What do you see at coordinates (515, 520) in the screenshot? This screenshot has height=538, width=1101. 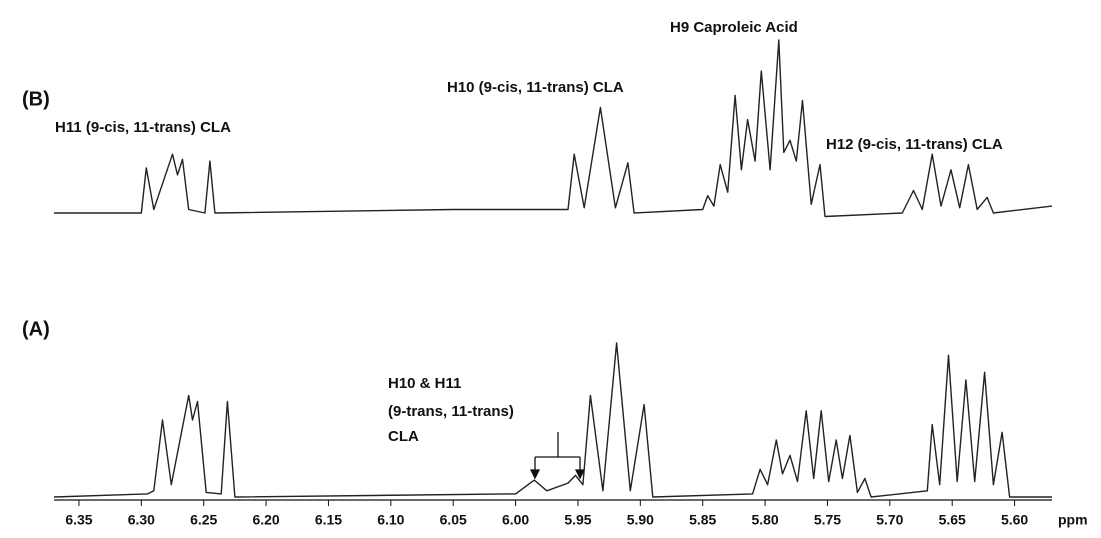 I see `x-tick-label: 6.00` at bounding box center [515, 520].